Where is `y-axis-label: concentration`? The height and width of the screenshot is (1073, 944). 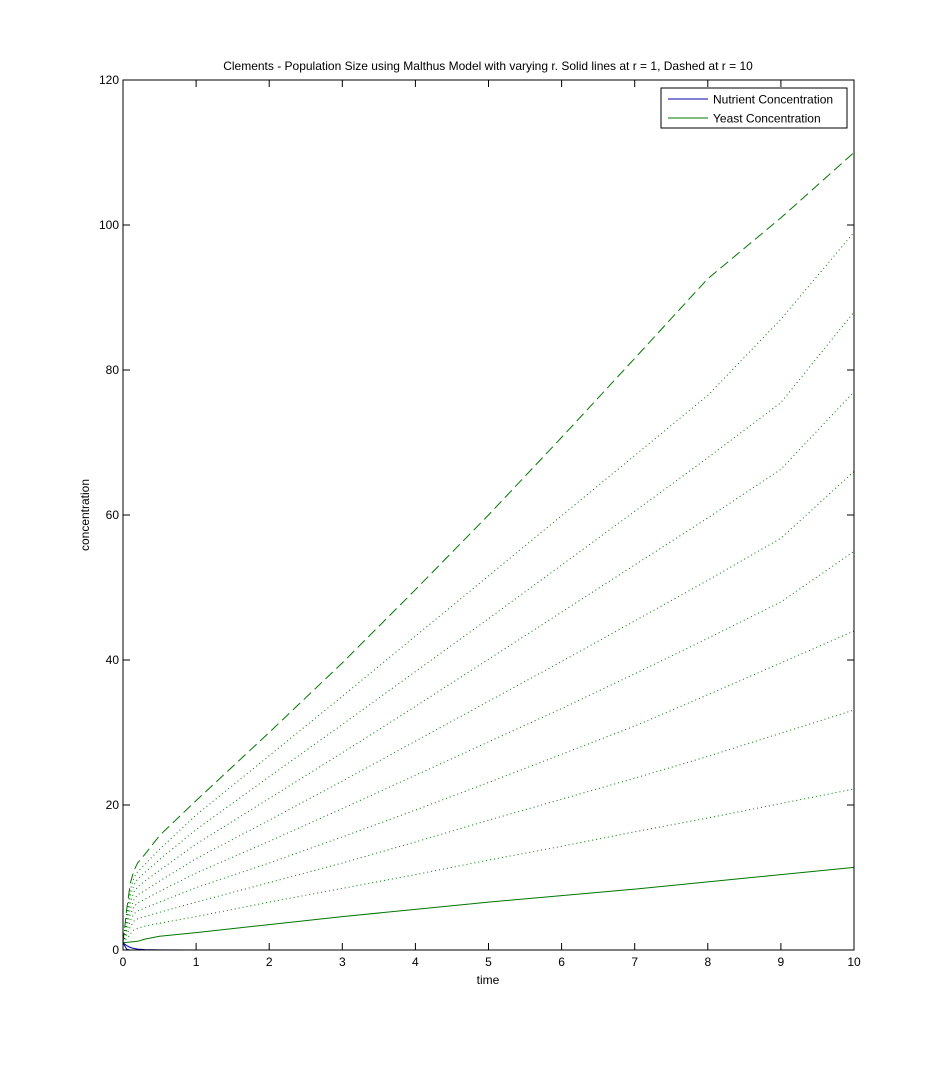 y-axis-label: concentration is located at coordinates (85, 515).